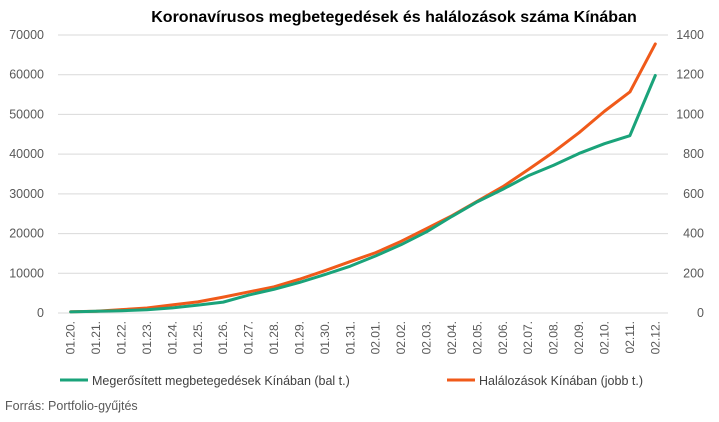  I want to click on x-tick-label: 01.28., so click(274, 337).